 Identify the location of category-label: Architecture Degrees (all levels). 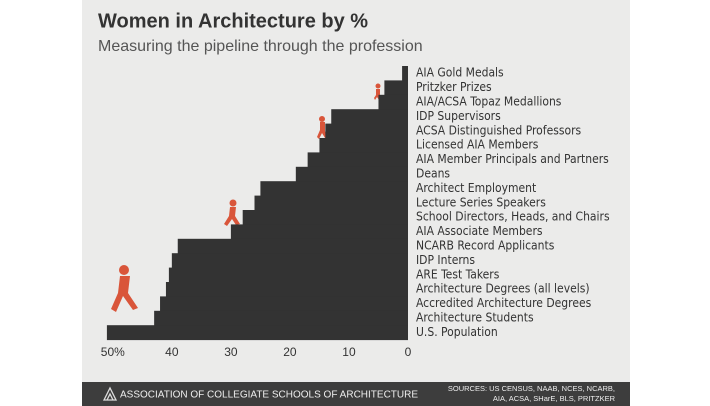
(503, 289).